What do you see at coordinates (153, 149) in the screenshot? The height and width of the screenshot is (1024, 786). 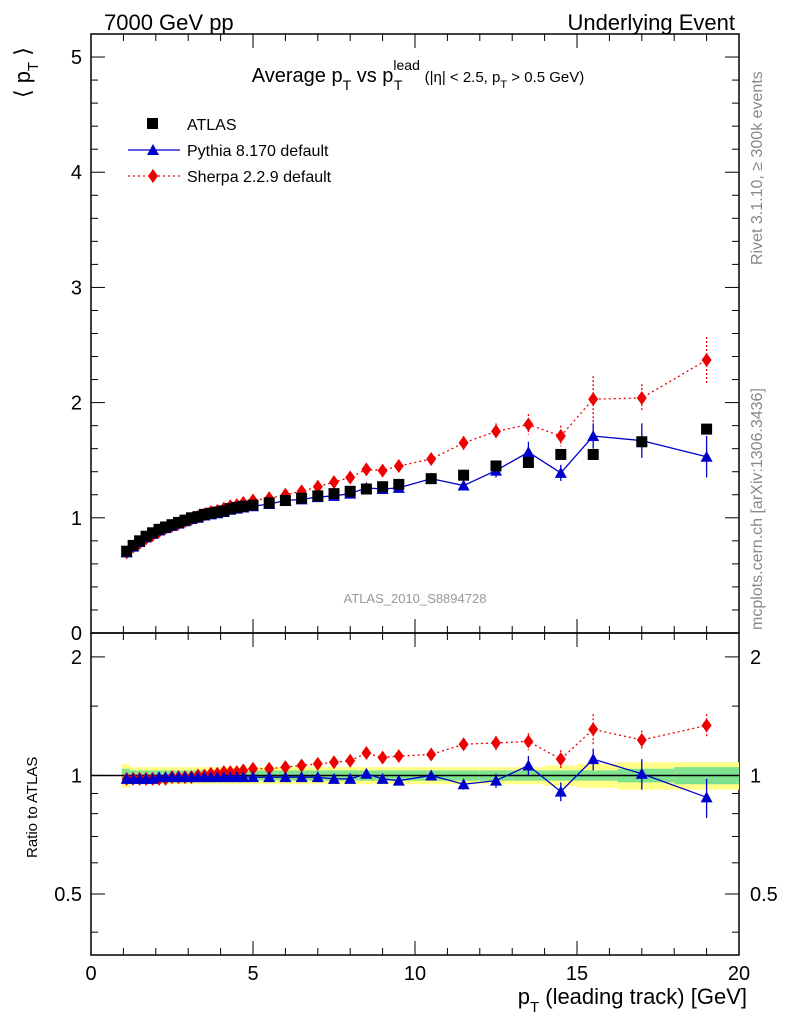 I see `legend-marker-pythia` at bounding box center [153, 149].